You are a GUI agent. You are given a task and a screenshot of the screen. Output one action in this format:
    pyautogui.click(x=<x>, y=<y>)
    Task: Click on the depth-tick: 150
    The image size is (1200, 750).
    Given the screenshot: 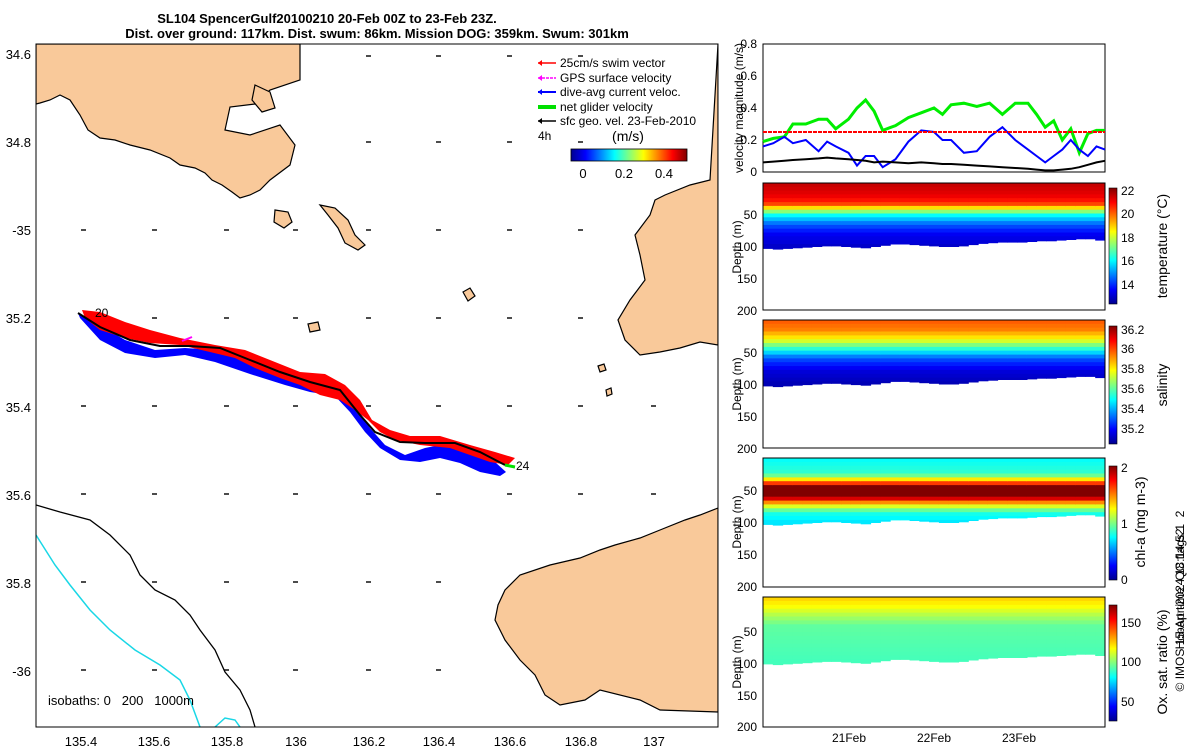 What is the action you would take?
    pyautogui.click(x=747, y=696)
    